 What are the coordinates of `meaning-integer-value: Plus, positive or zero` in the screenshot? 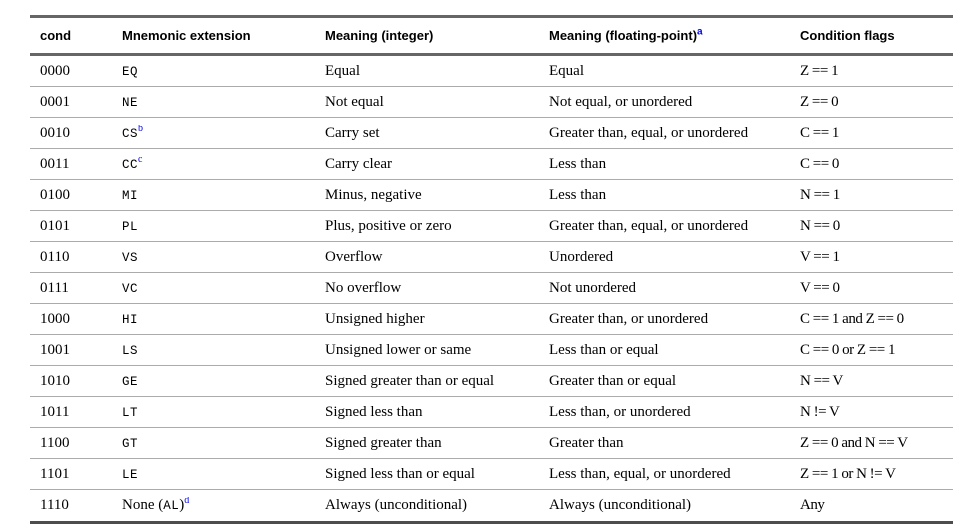 It's located at (388, 225).